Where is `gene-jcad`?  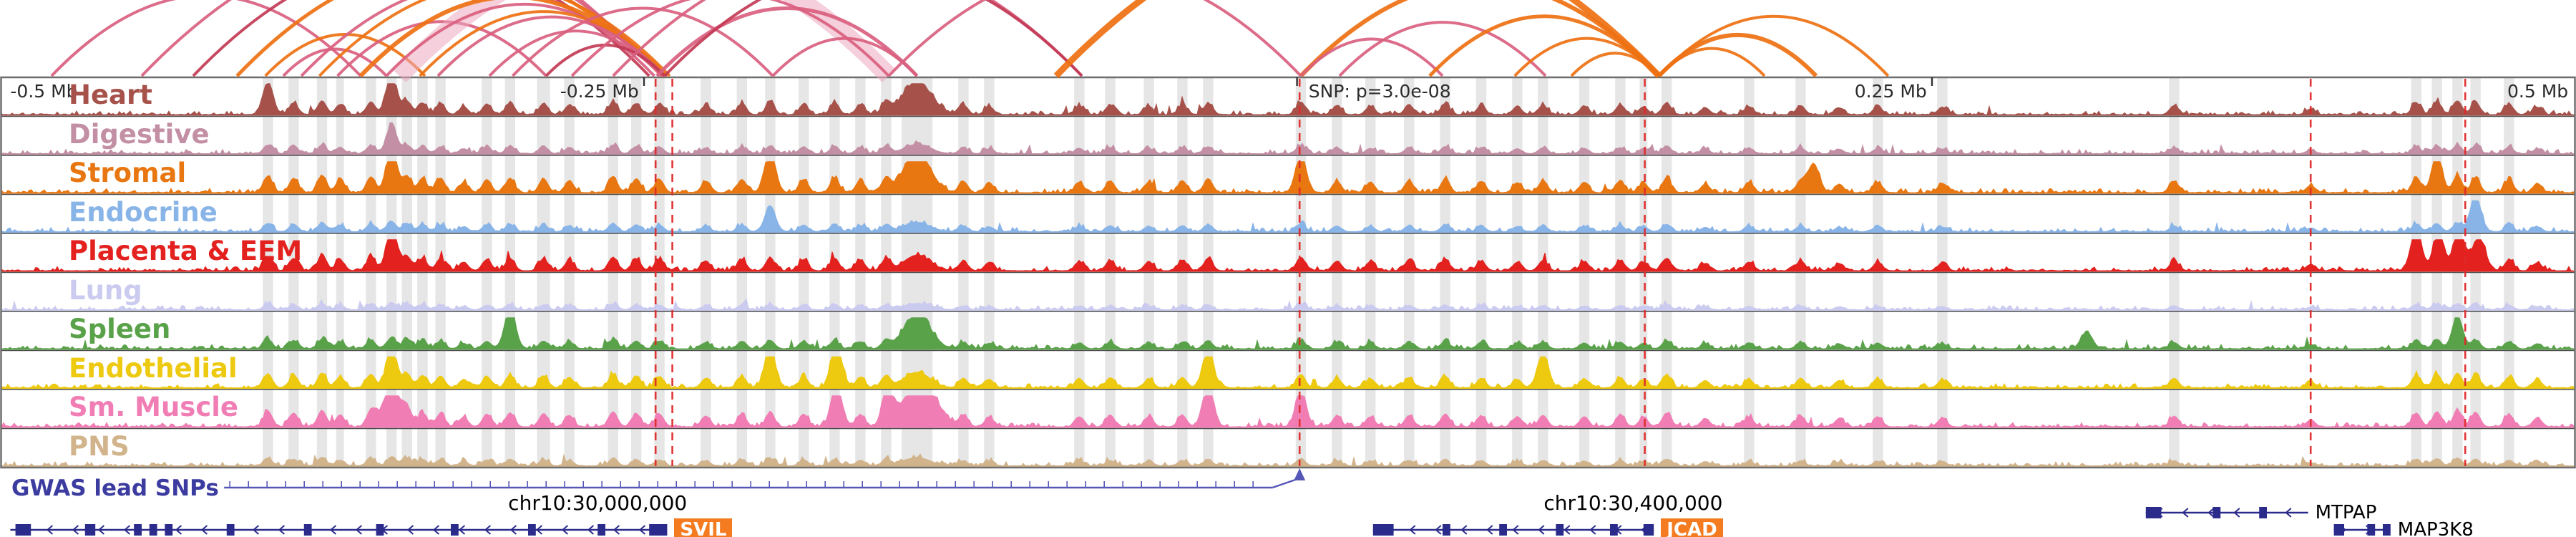 gene-jcad is located at coordinates (1513, 530).